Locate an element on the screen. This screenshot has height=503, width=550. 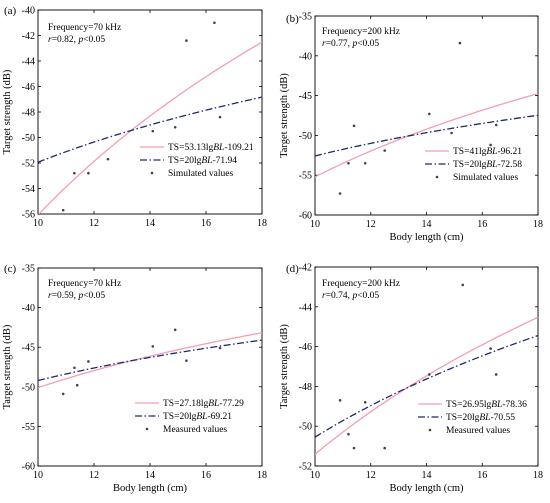
panel-label: (b) is located at coordinates (292, 19).